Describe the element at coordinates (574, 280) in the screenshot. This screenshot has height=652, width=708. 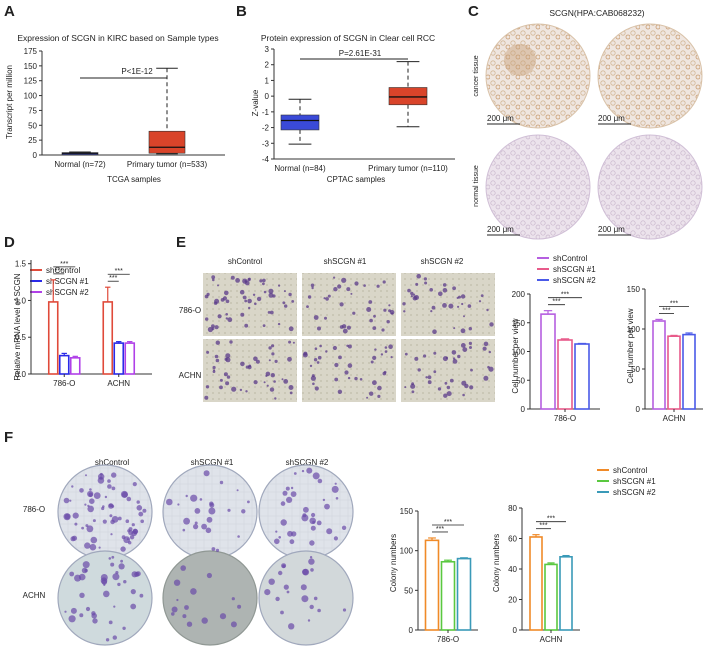
I see `legend-e-shscgn2: shSCGN #2` at that location.